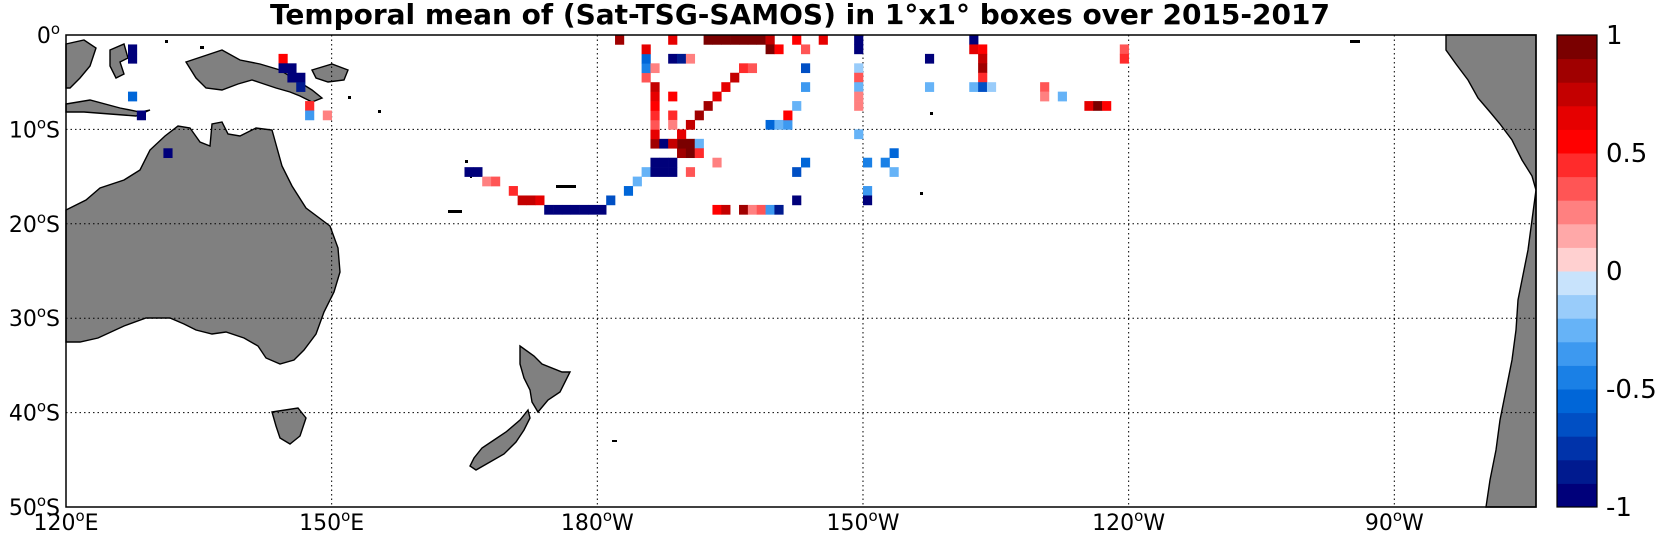 The width and height of the screenshot is (1667, 539). I want to click on latitude-tick-labels: 0o 10oS 20oS 30oS 40oS 50oS, so click(34, 270).